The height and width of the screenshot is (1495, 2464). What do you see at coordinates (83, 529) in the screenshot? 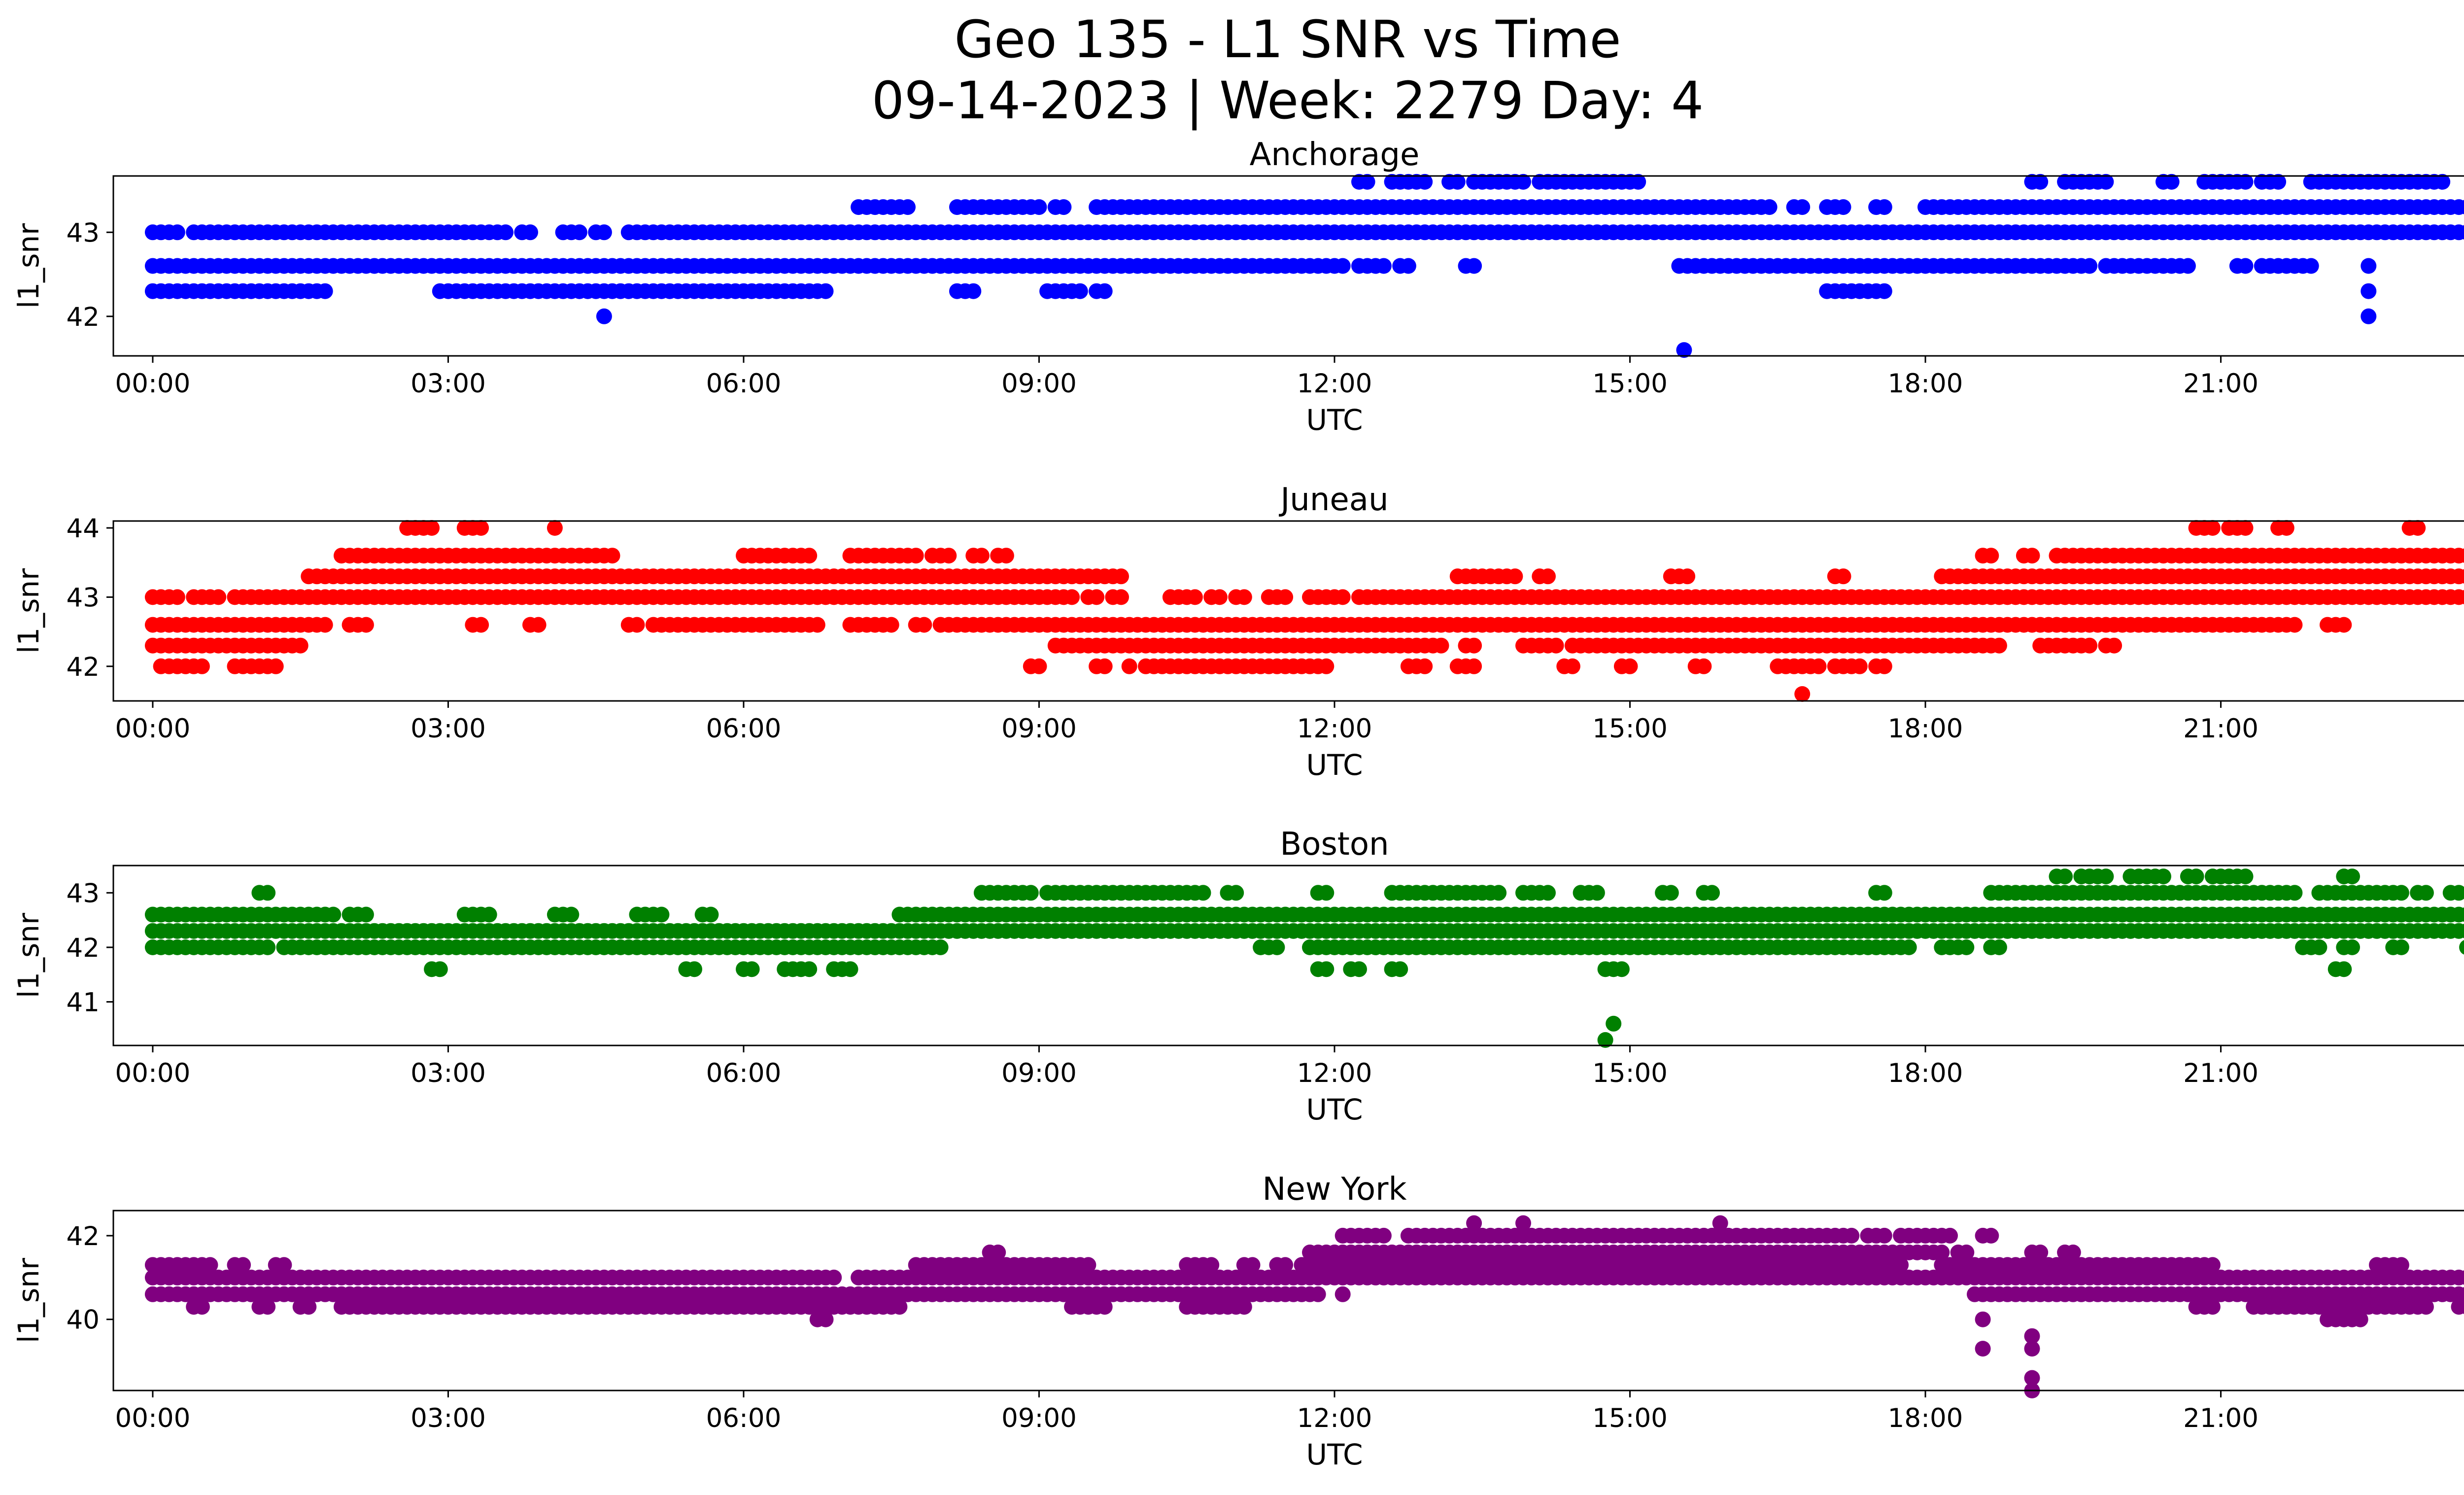
I see `y-tick-label: 44` at bounding box center [83, 529].